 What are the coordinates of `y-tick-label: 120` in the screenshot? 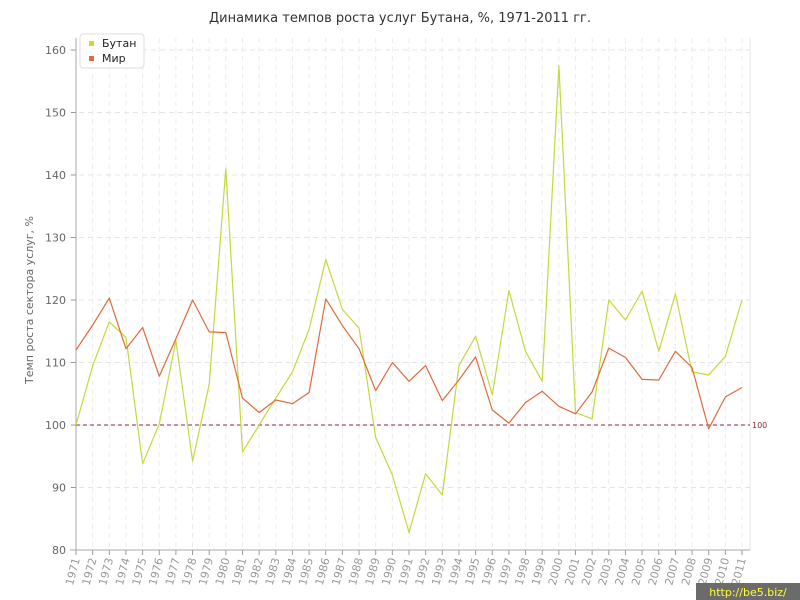 It's located at (55, 300).